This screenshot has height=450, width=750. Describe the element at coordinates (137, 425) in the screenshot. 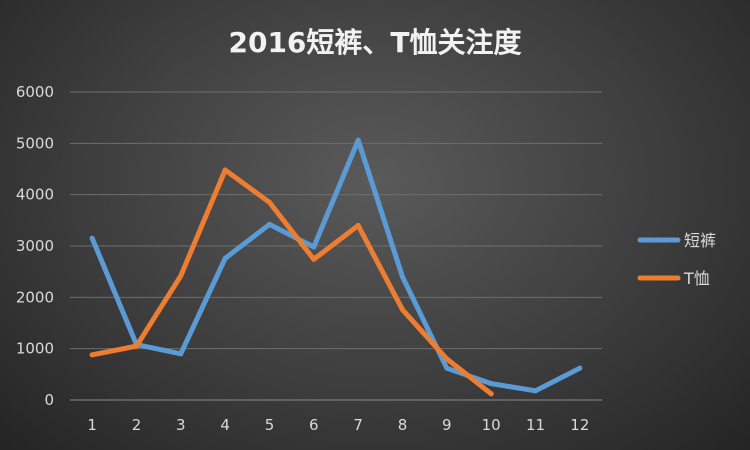

I see `x-tick-label: 2` at that location.